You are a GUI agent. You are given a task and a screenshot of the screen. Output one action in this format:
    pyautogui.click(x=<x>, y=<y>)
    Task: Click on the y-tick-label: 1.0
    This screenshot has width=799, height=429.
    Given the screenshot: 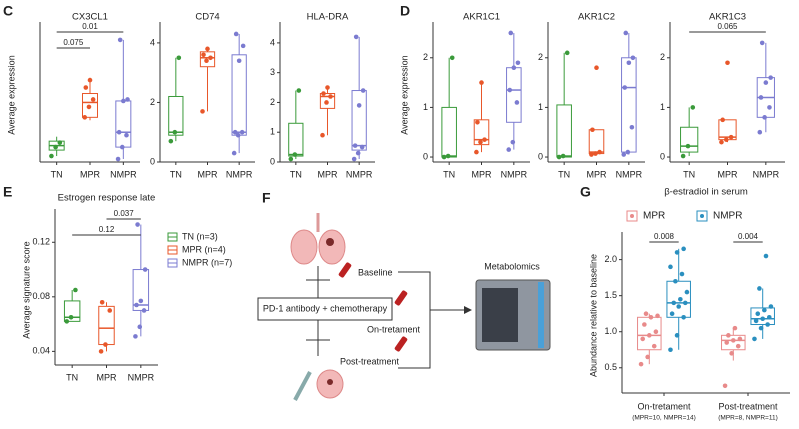 What is the action you would take?
    pyautogui.click(x=610, y=331)
    